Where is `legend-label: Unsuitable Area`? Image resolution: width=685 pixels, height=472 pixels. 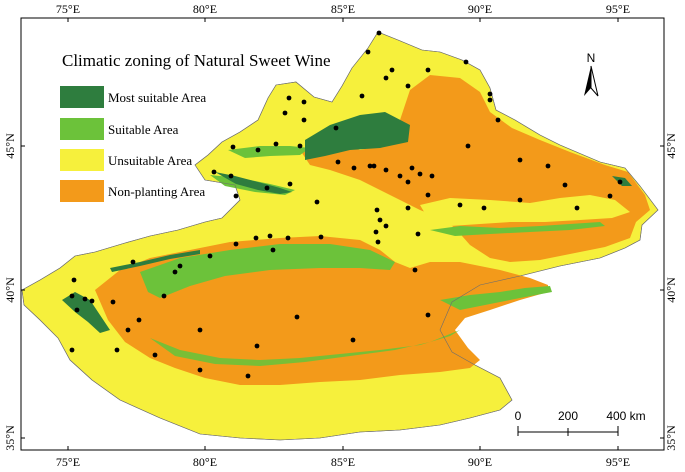 legend-label: Unsuitable Area is located at coordinates (150, 160).